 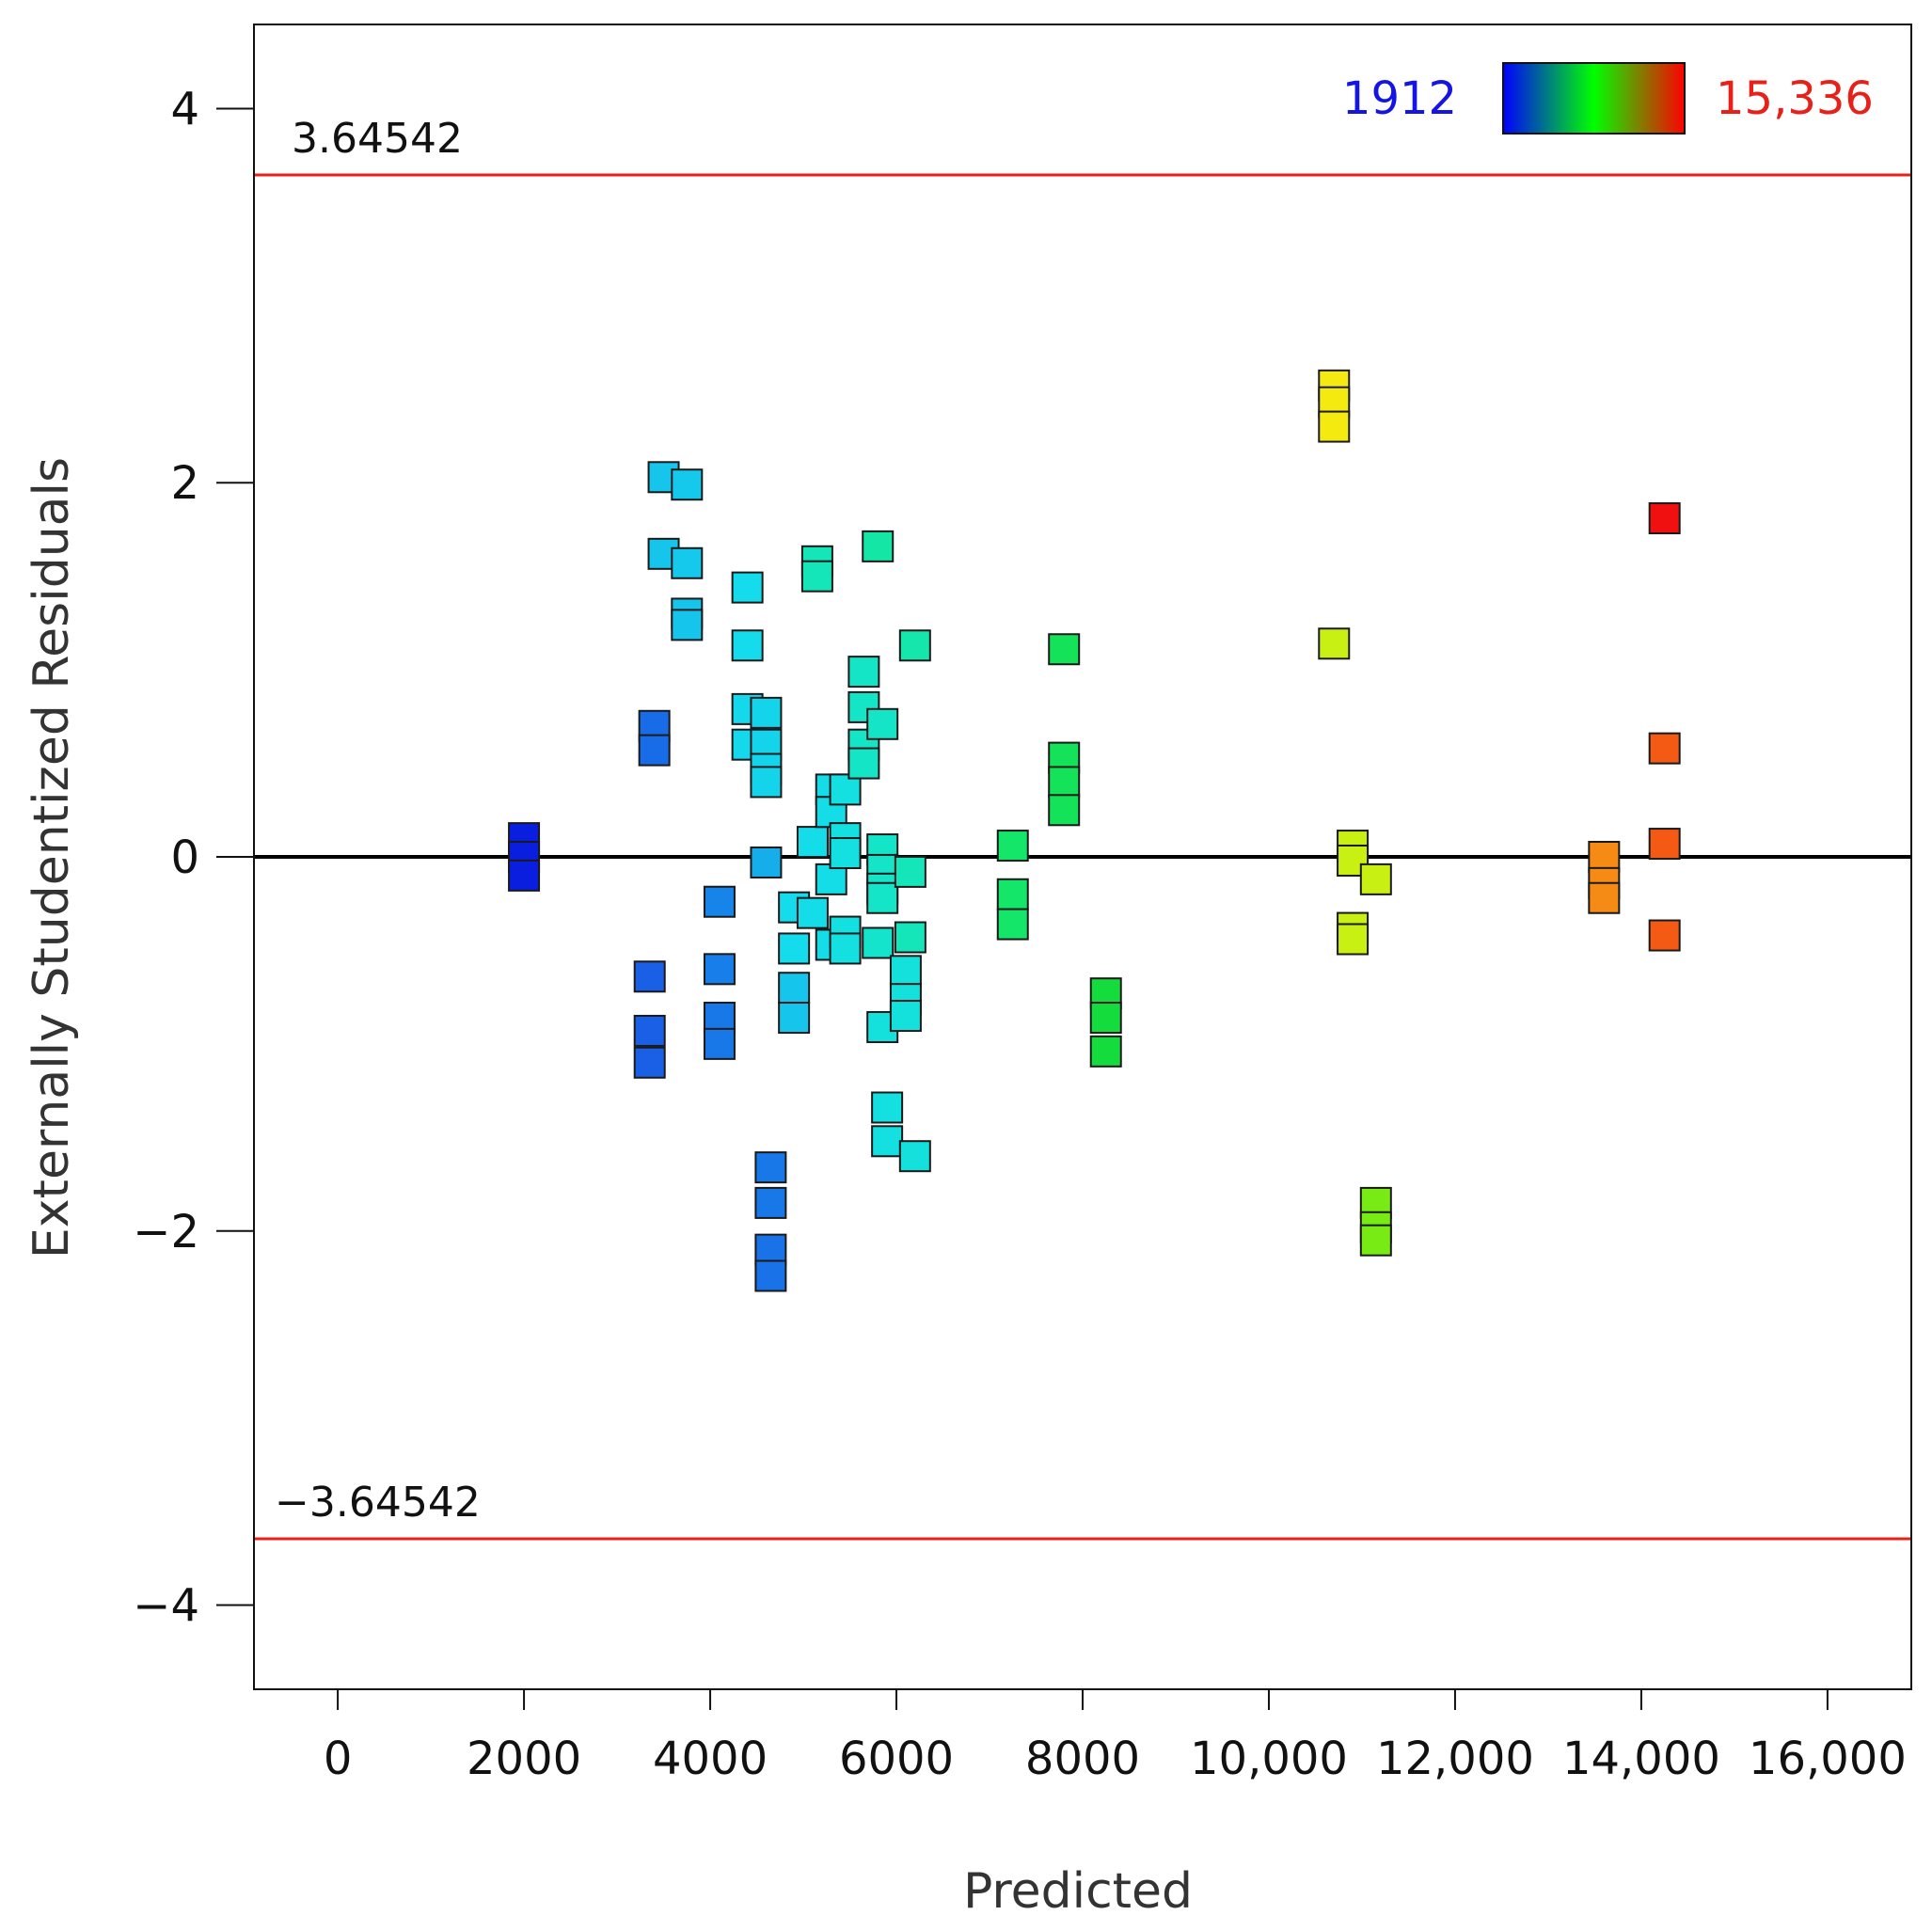 What do you see at coordinates (184, 858) in the screenshot?
I see `y-tick-label: 0` at bounding box center [184, 858].